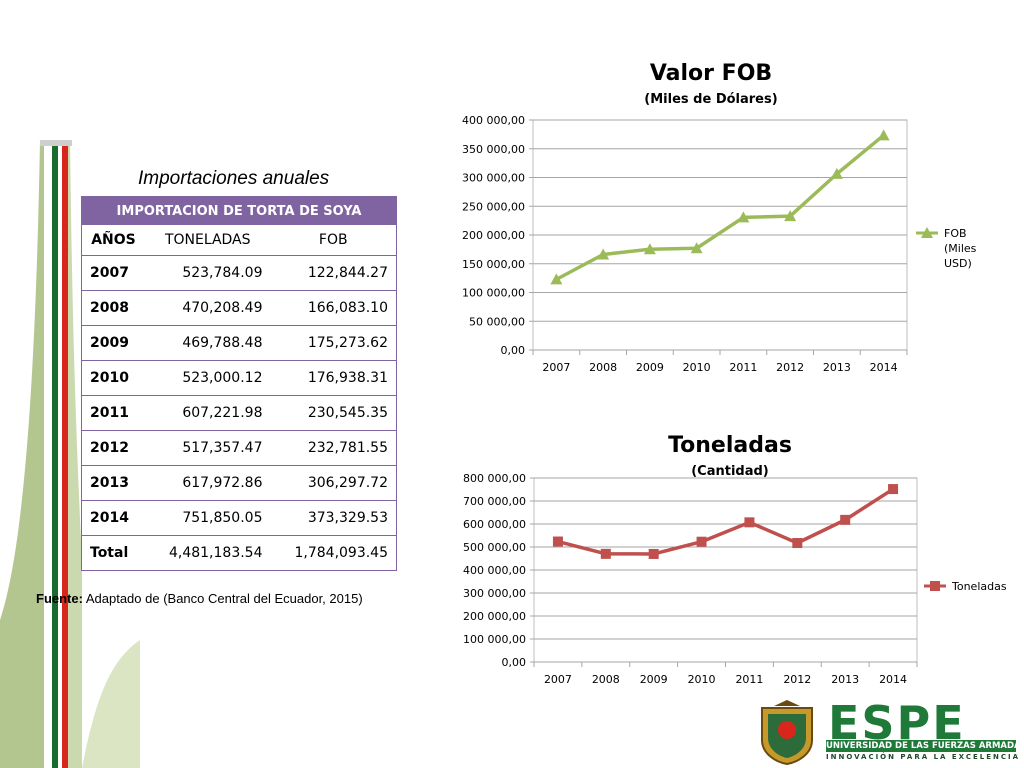  I want to click on source-label: Fuente:, so click(59, 598).